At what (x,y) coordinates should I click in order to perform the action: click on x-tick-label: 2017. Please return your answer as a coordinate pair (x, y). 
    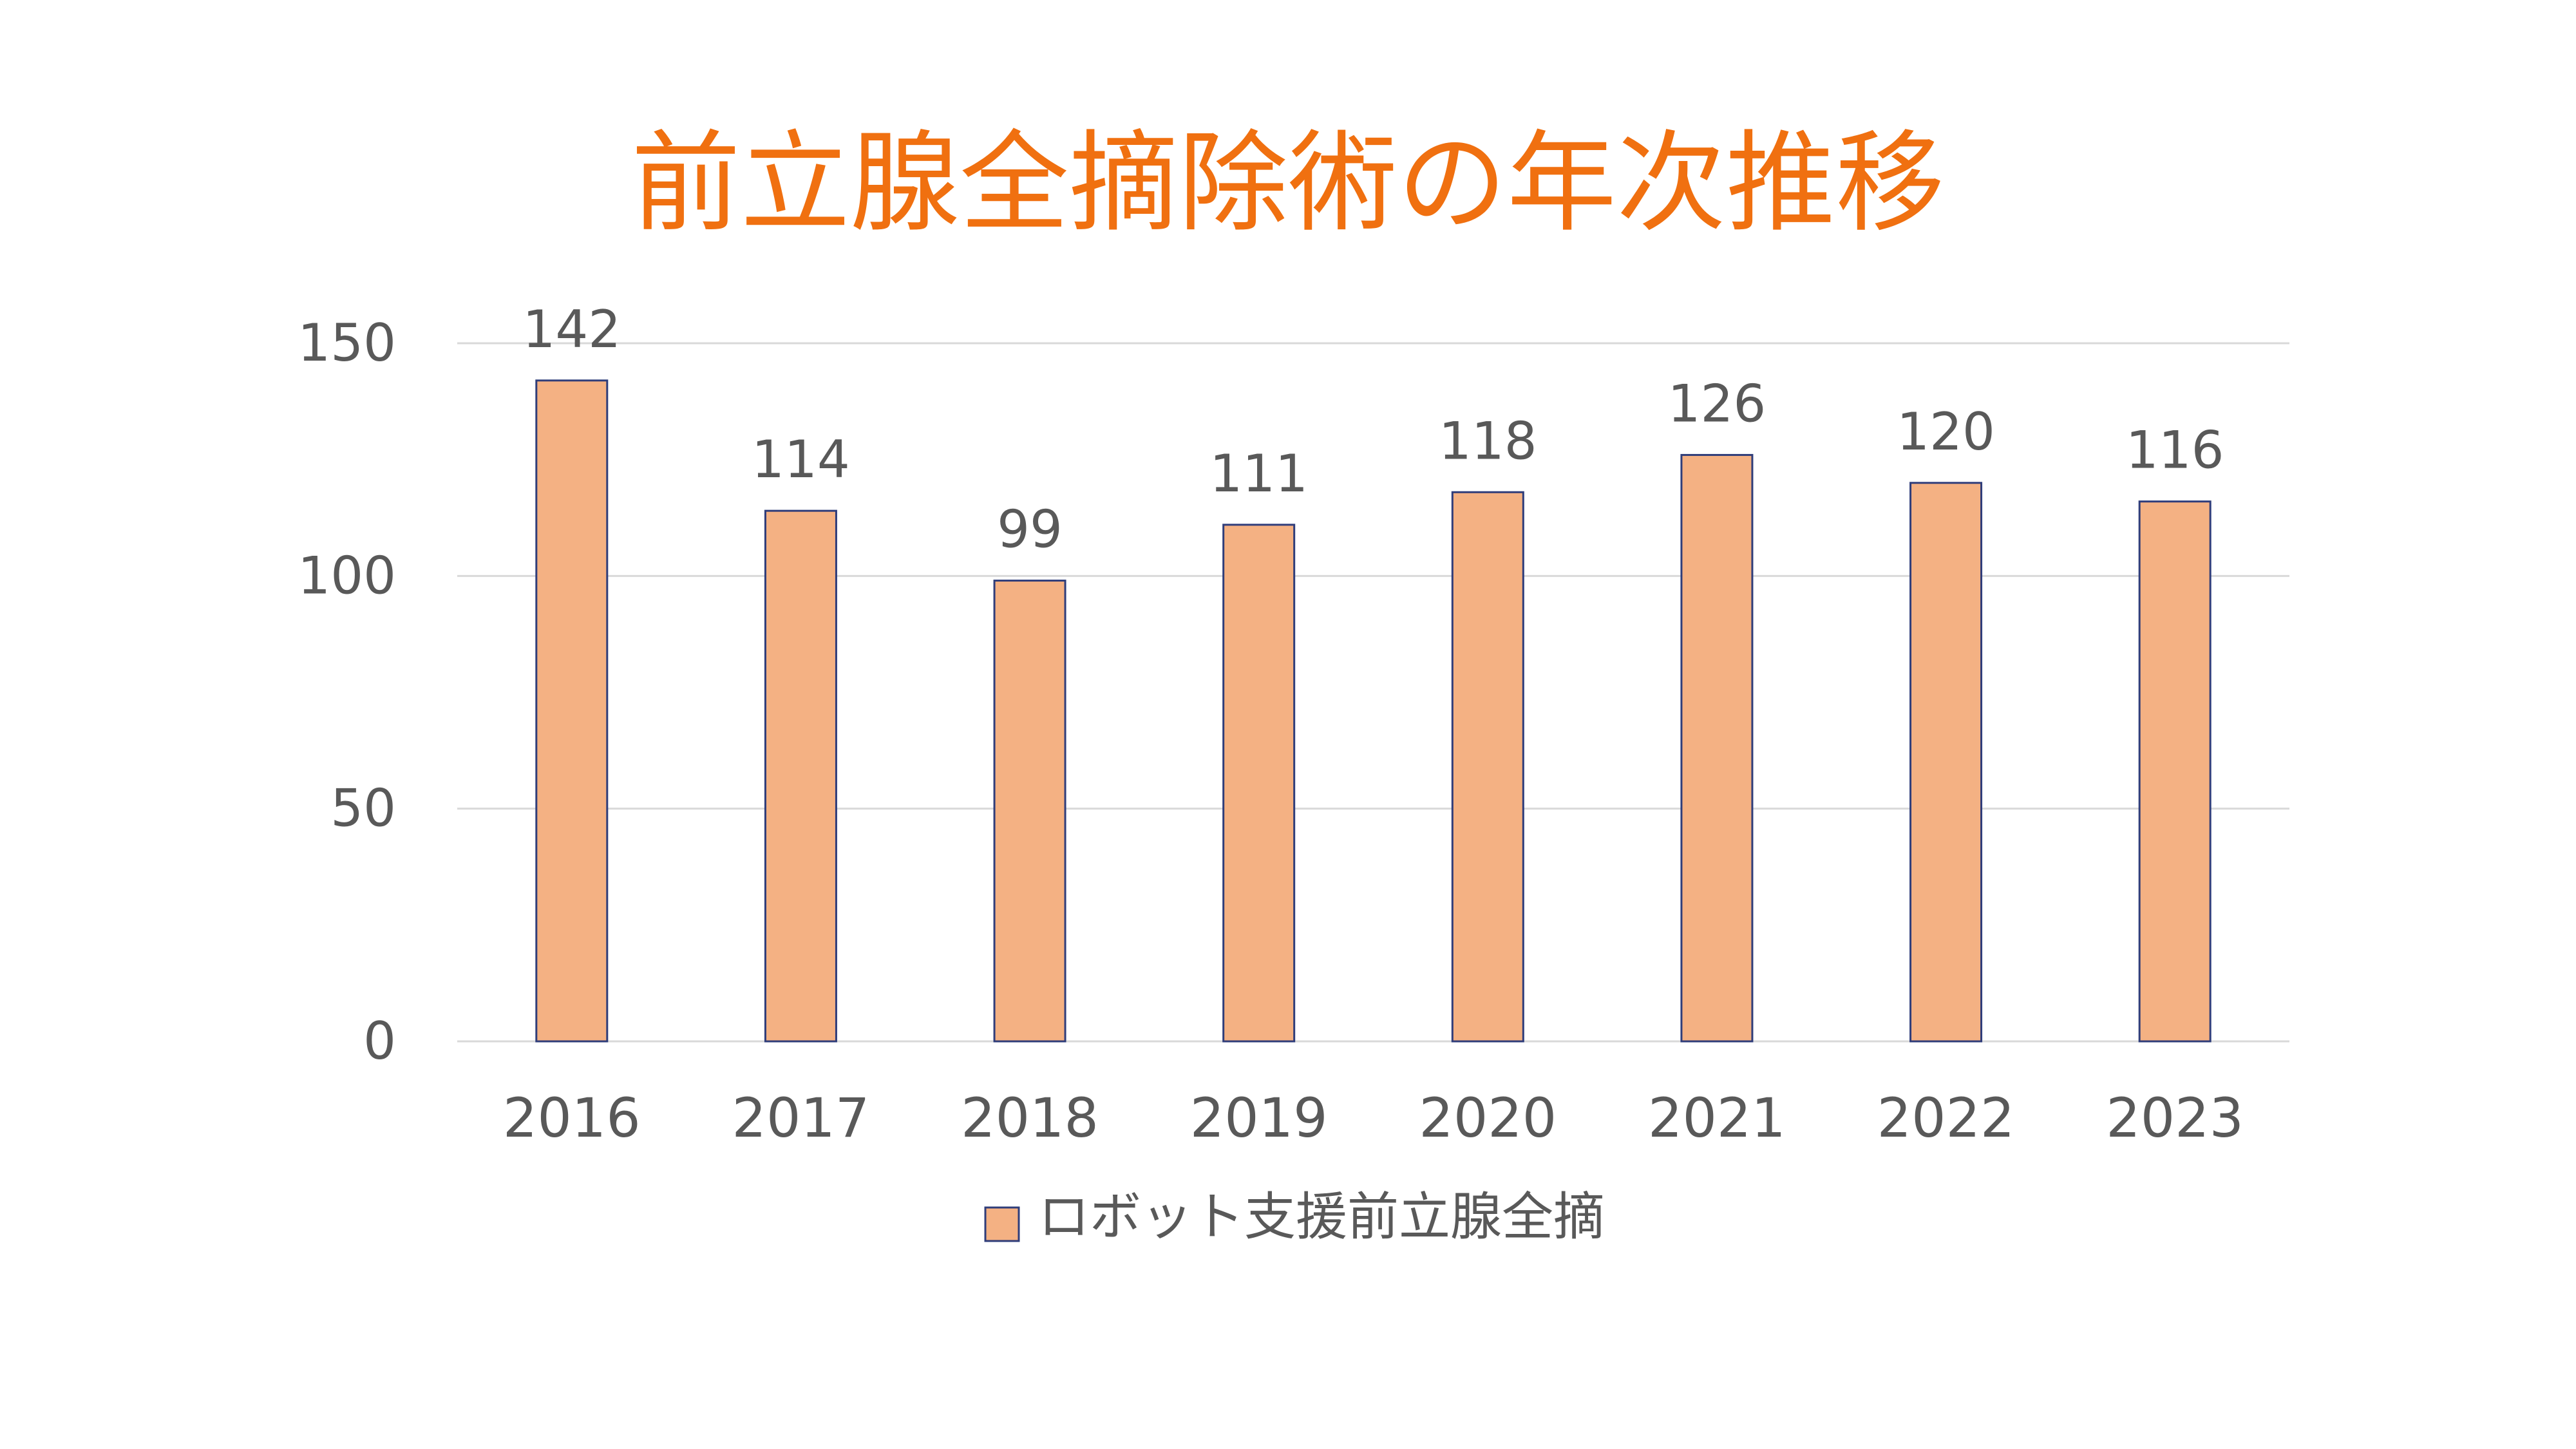
    Looking at the image, I should click on (801, 1118).